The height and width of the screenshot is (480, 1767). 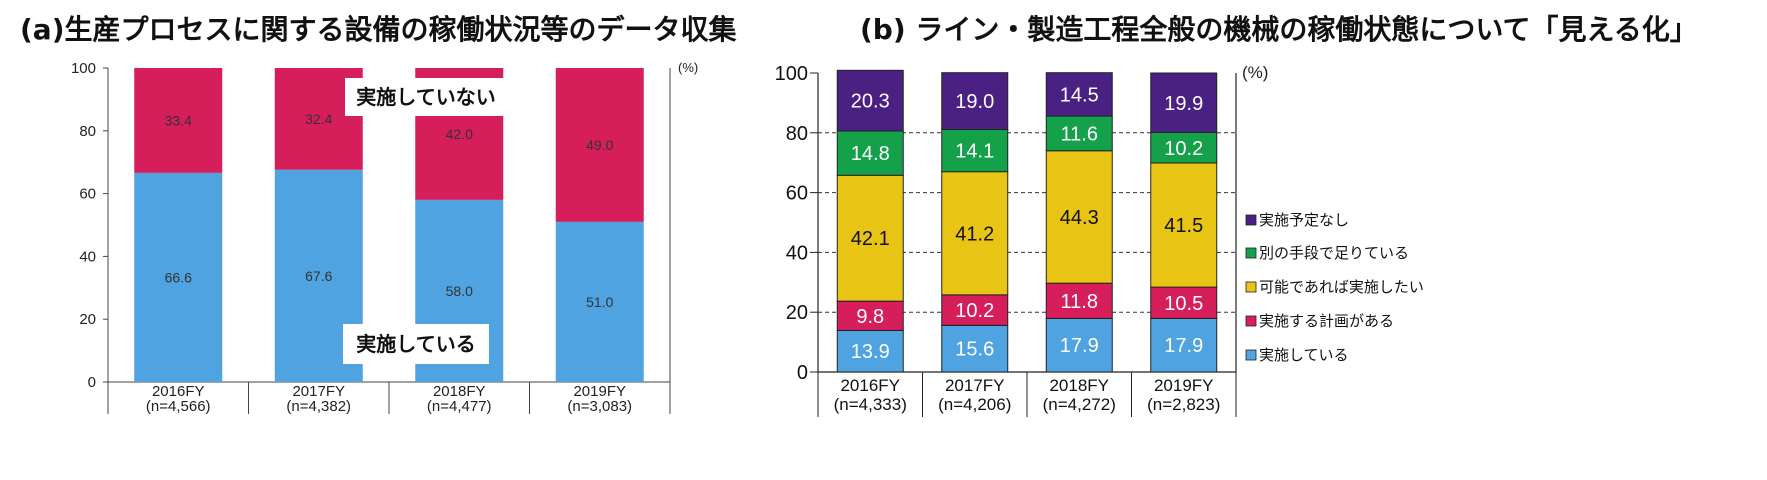 I want to click on callout-not-implemented: 実施していない, so click(x=425, y=97).